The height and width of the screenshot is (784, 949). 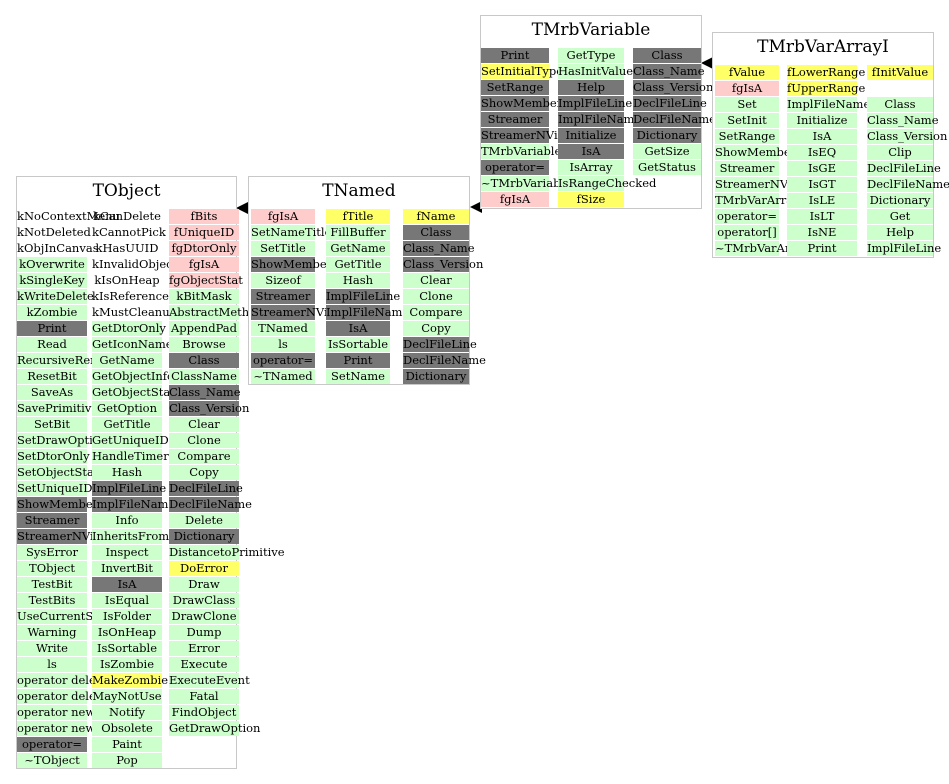 I want to click on class-title: TMrbVariable, so click(x=591, y=30).